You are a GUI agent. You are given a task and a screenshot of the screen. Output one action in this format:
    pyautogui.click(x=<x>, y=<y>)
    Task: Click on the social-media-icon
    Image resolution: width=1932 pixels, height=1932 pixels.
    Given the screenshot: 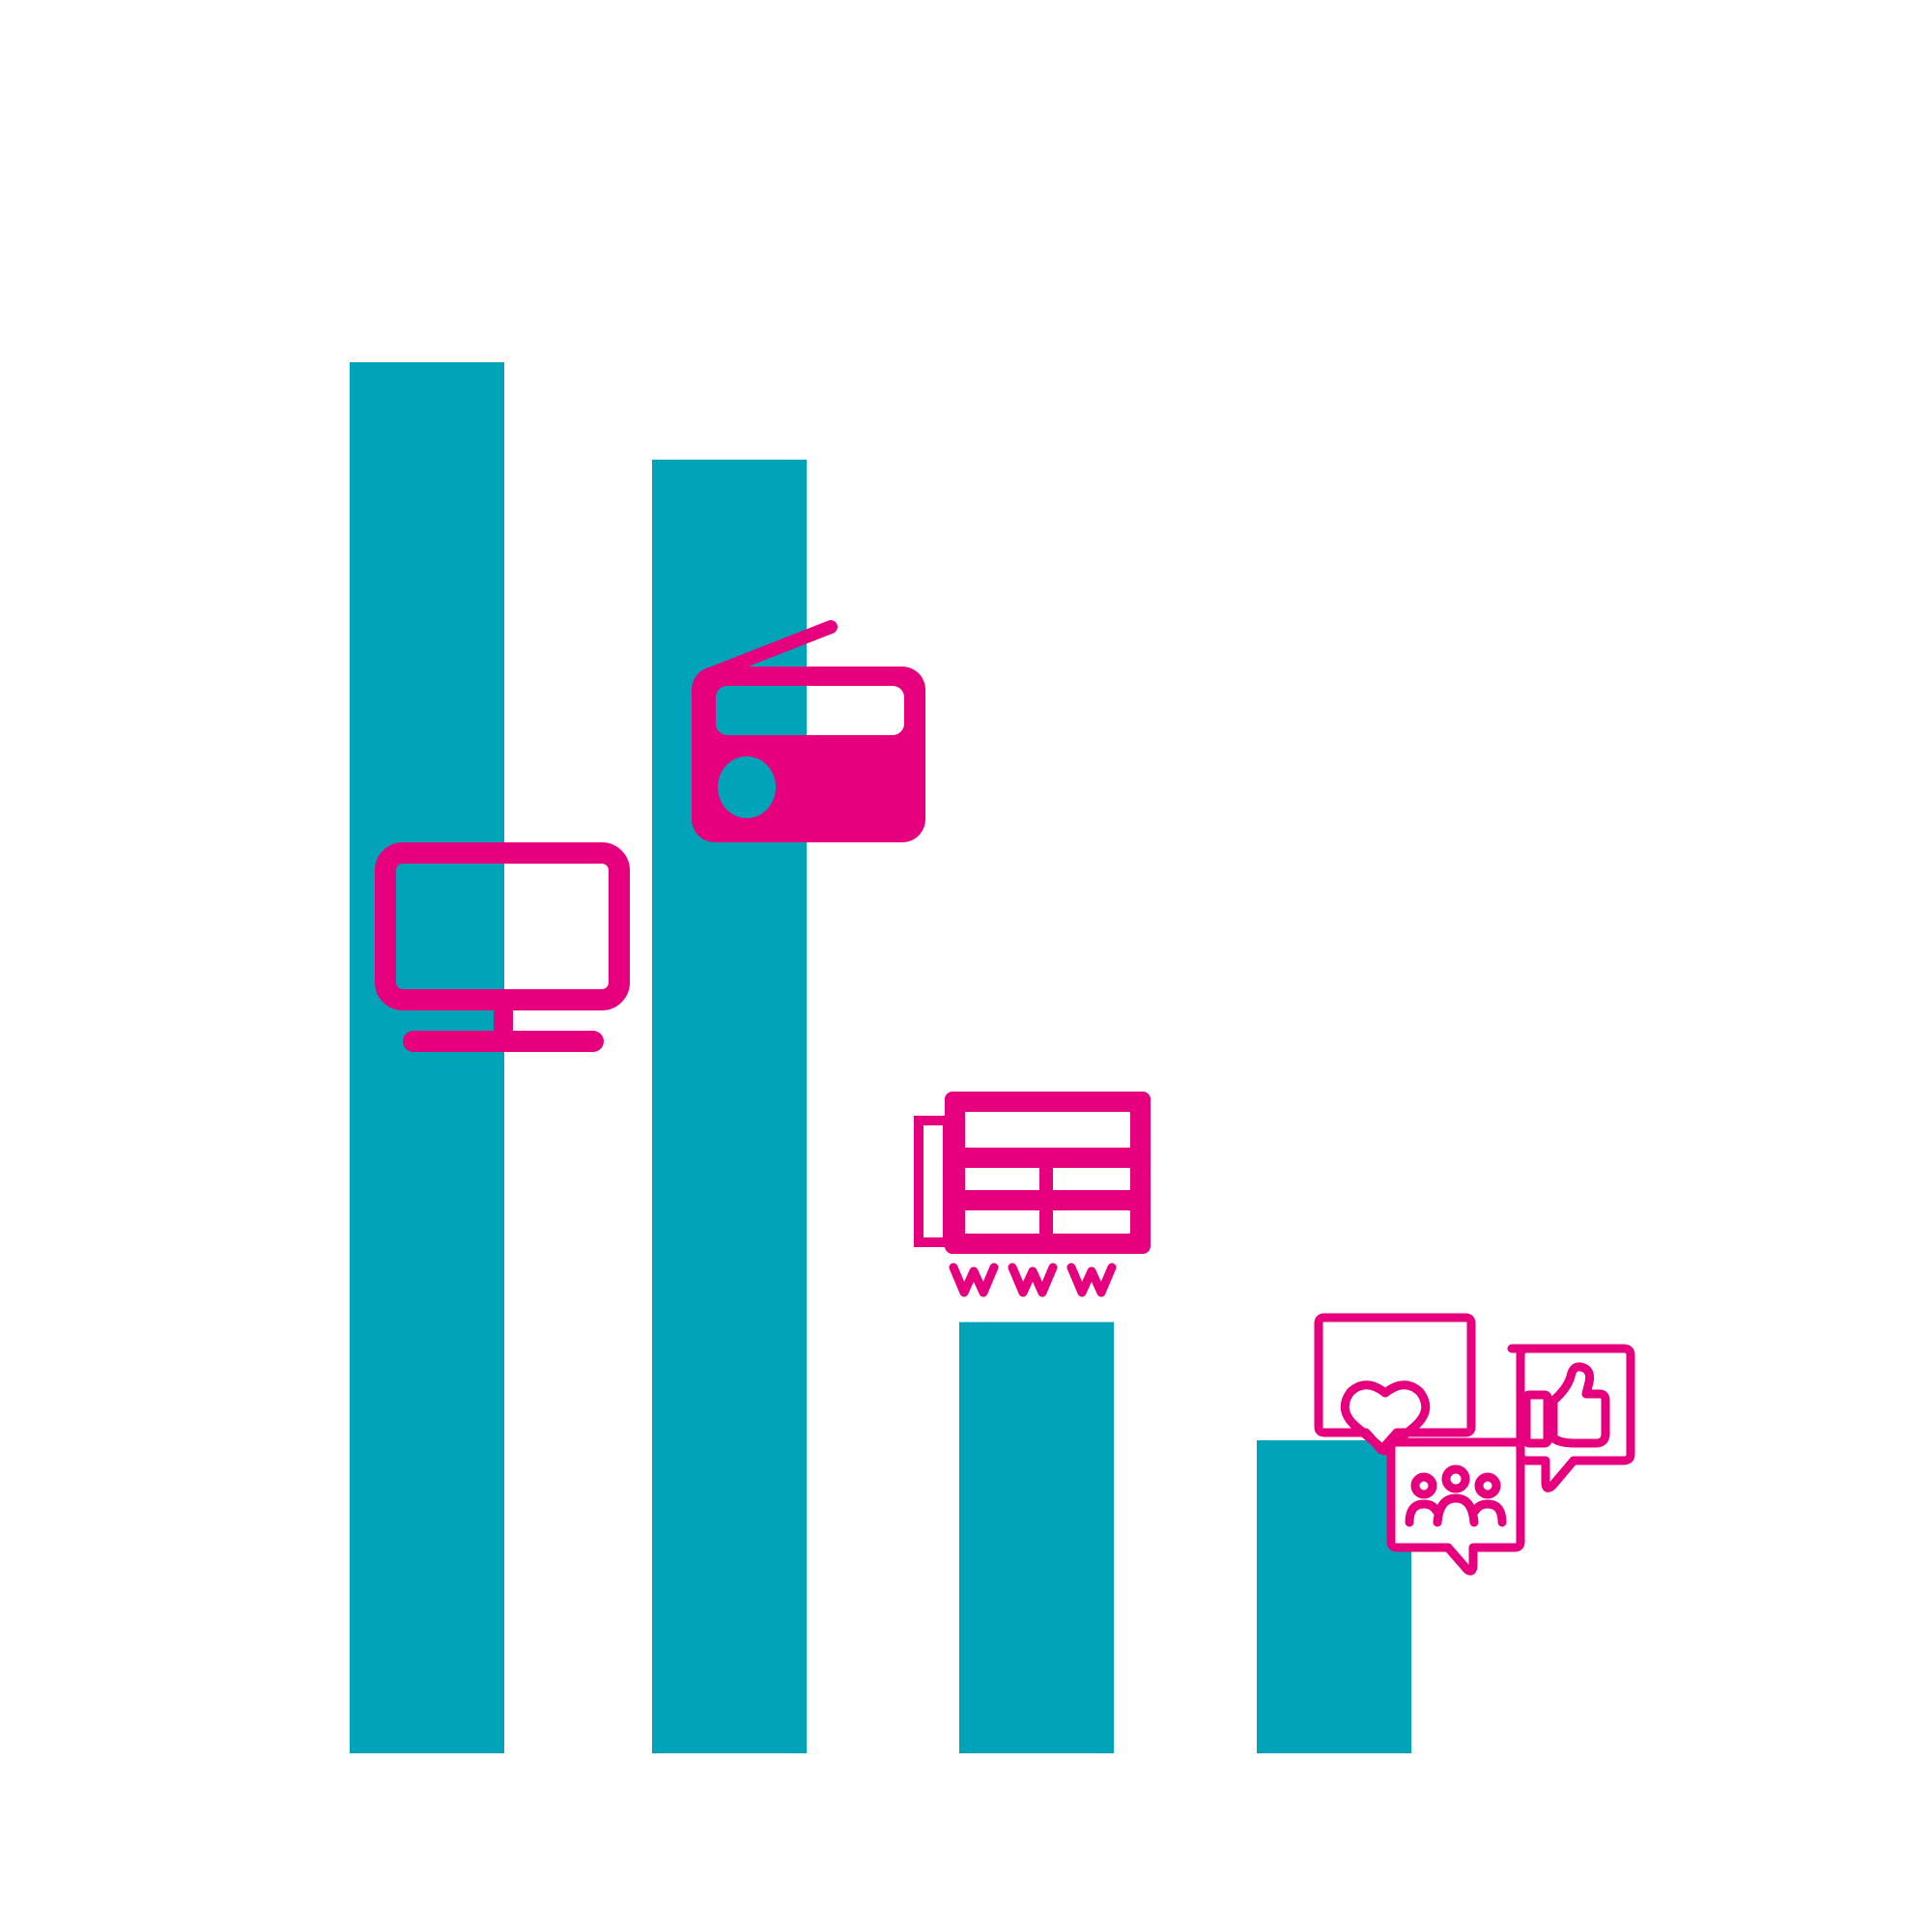 What is the action you would take?
    pyautogui.click(x=1474, y=1444)
    